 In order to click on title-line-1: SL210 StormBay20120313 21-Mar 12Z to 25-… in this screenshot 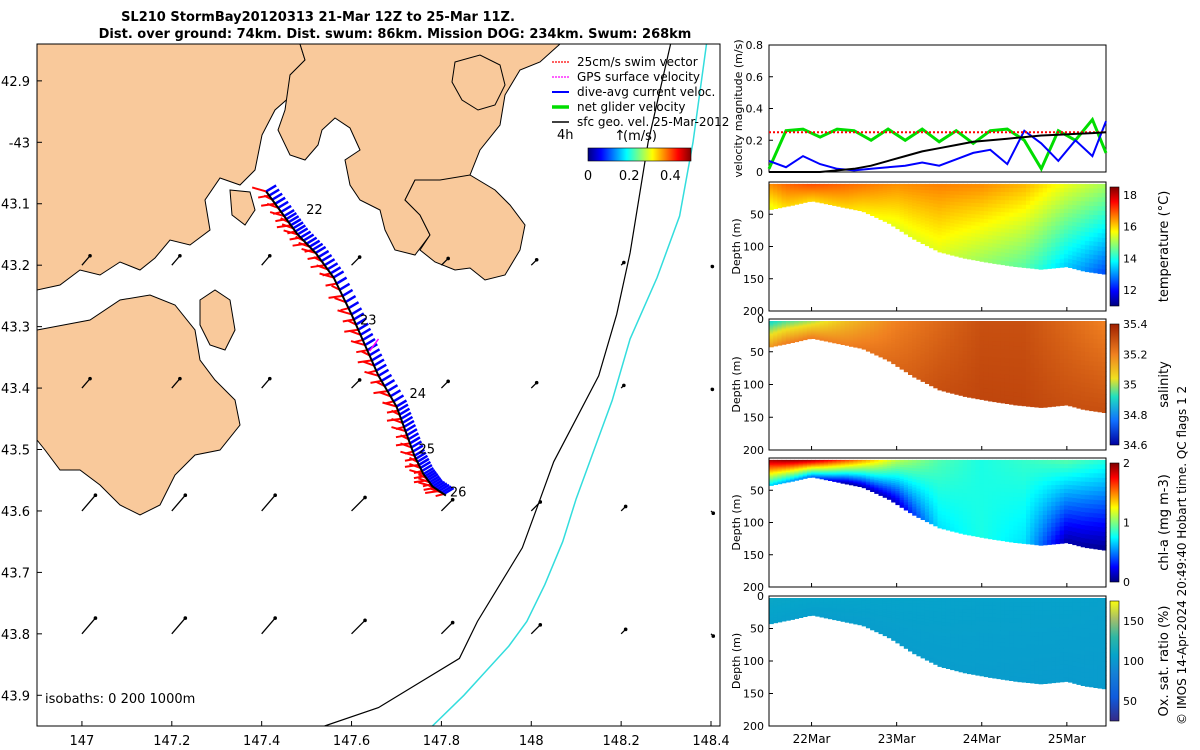, I will do `click(318, 17)`.